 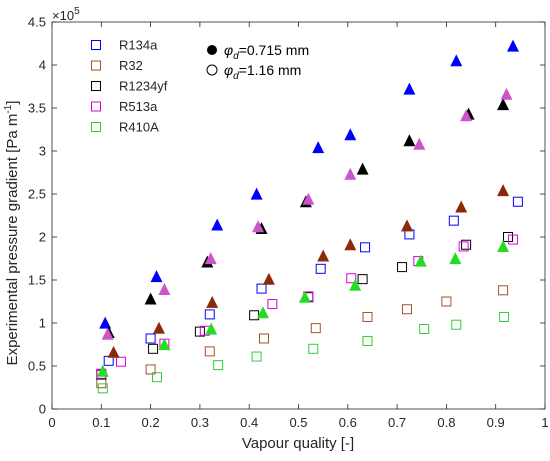 What do you see at coordinates (12, 240) in the screenshot?
I see `y-axis-label-main: Experimental pressure gradient [Pa m` at bounding box center [12, 240].